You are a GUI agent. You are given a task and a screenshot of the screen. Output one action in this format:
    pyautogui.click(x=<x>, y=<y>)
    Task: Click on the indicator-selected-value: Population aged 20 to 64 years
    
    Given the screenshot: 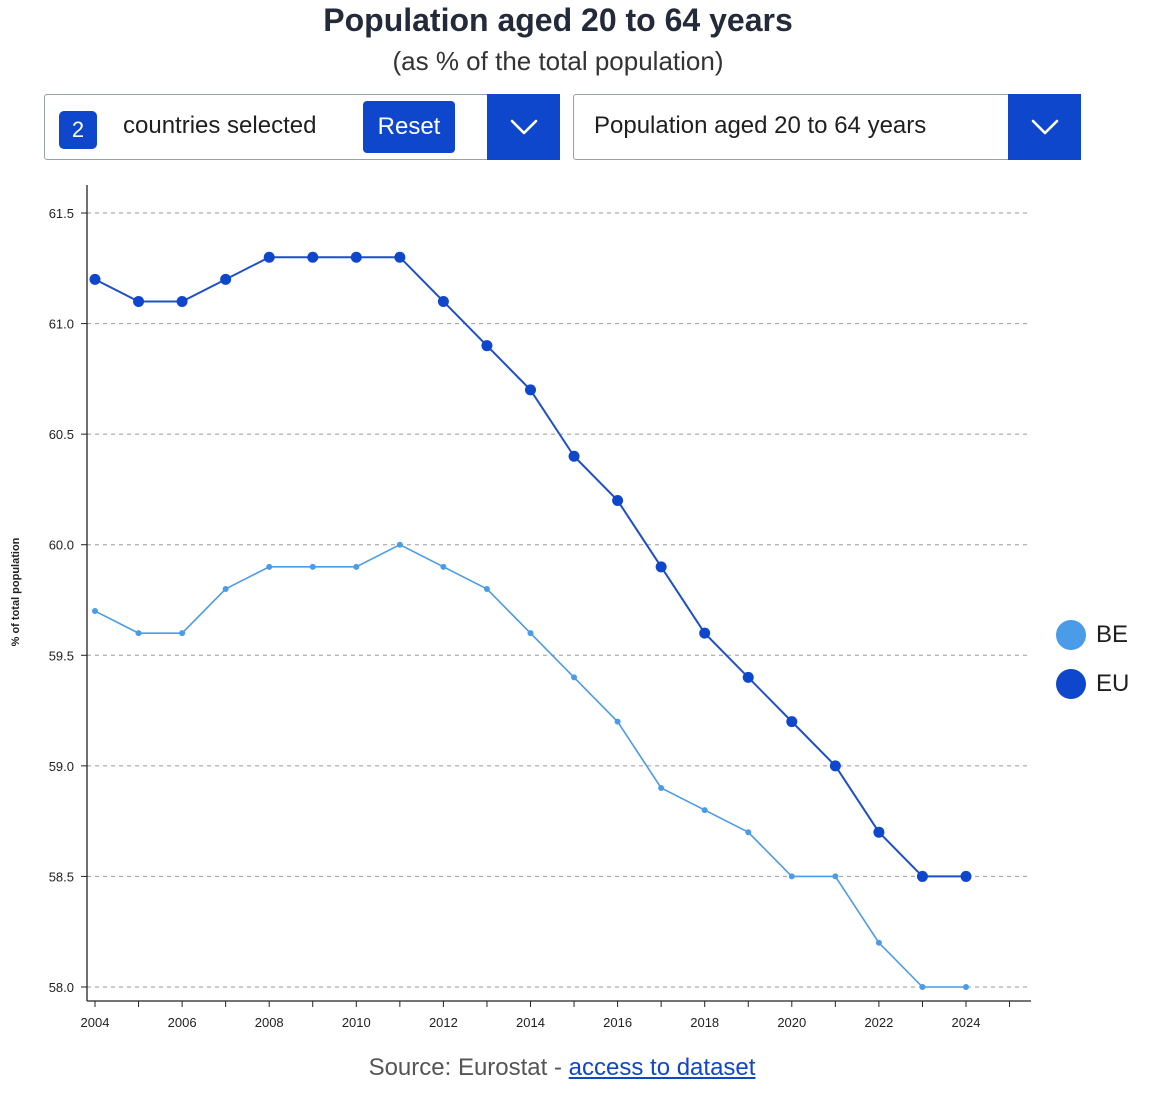 What is the action you would take?
    pyautogui.click(x=760, y=125)
    